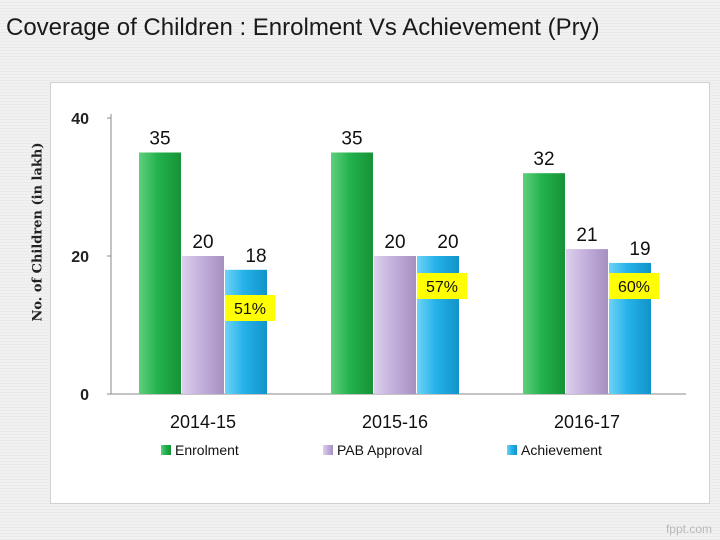  I want to click on legend-label: Enrolment, so click(207, 450).